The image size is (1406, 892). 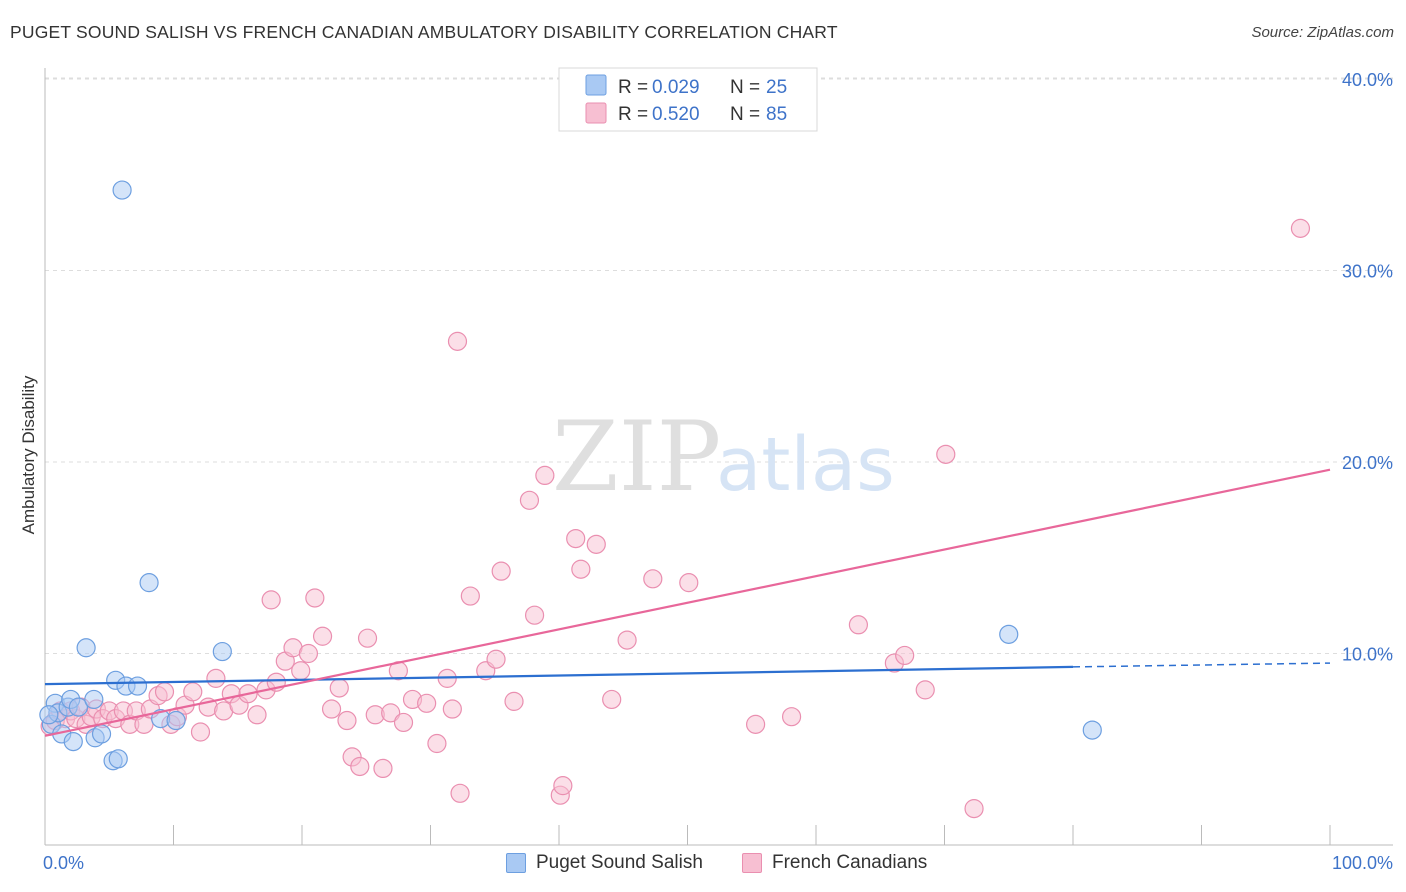 What do you see at coordinates (1367, 463) in the screenshot?
I see `y-tick-label: 20.0%` at bounding box center [1367, 463].